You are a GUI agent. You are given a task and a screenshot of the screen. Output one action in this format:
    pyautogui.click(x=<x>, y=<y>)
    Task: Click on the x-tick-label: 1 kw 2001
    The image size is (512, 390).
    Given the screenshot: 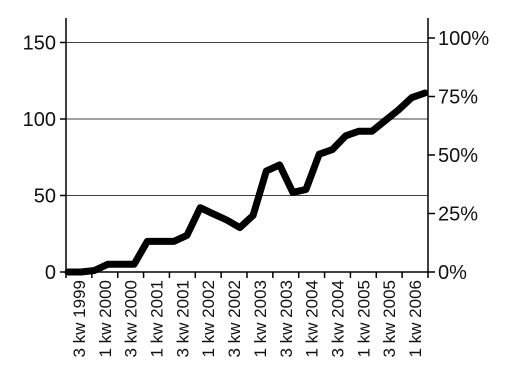 What is the action you would take?
    pyautogui.click(x=157, y=319)
    